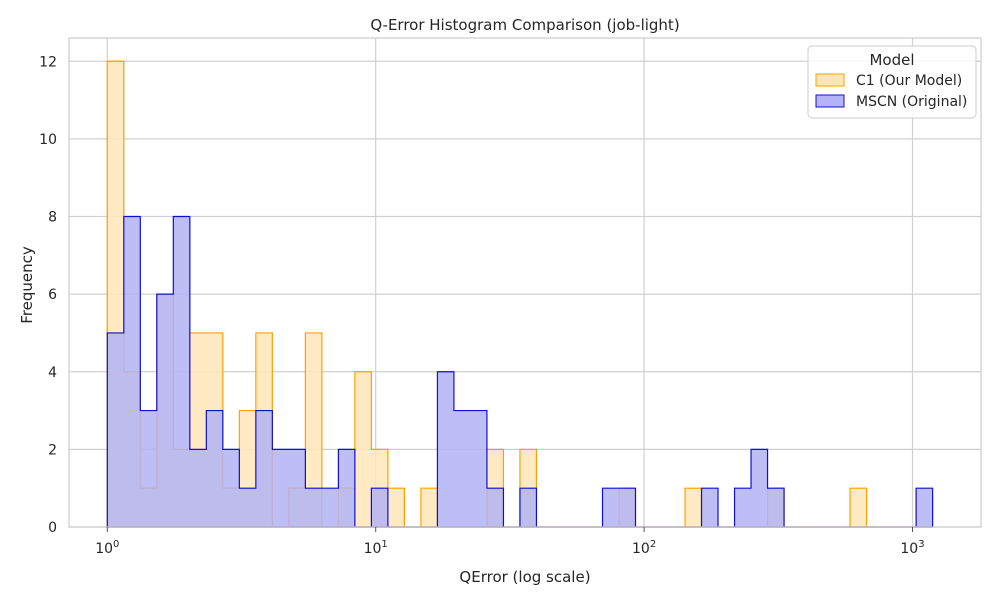  I want to click on y-tick-label: 4, so click(52, 373).